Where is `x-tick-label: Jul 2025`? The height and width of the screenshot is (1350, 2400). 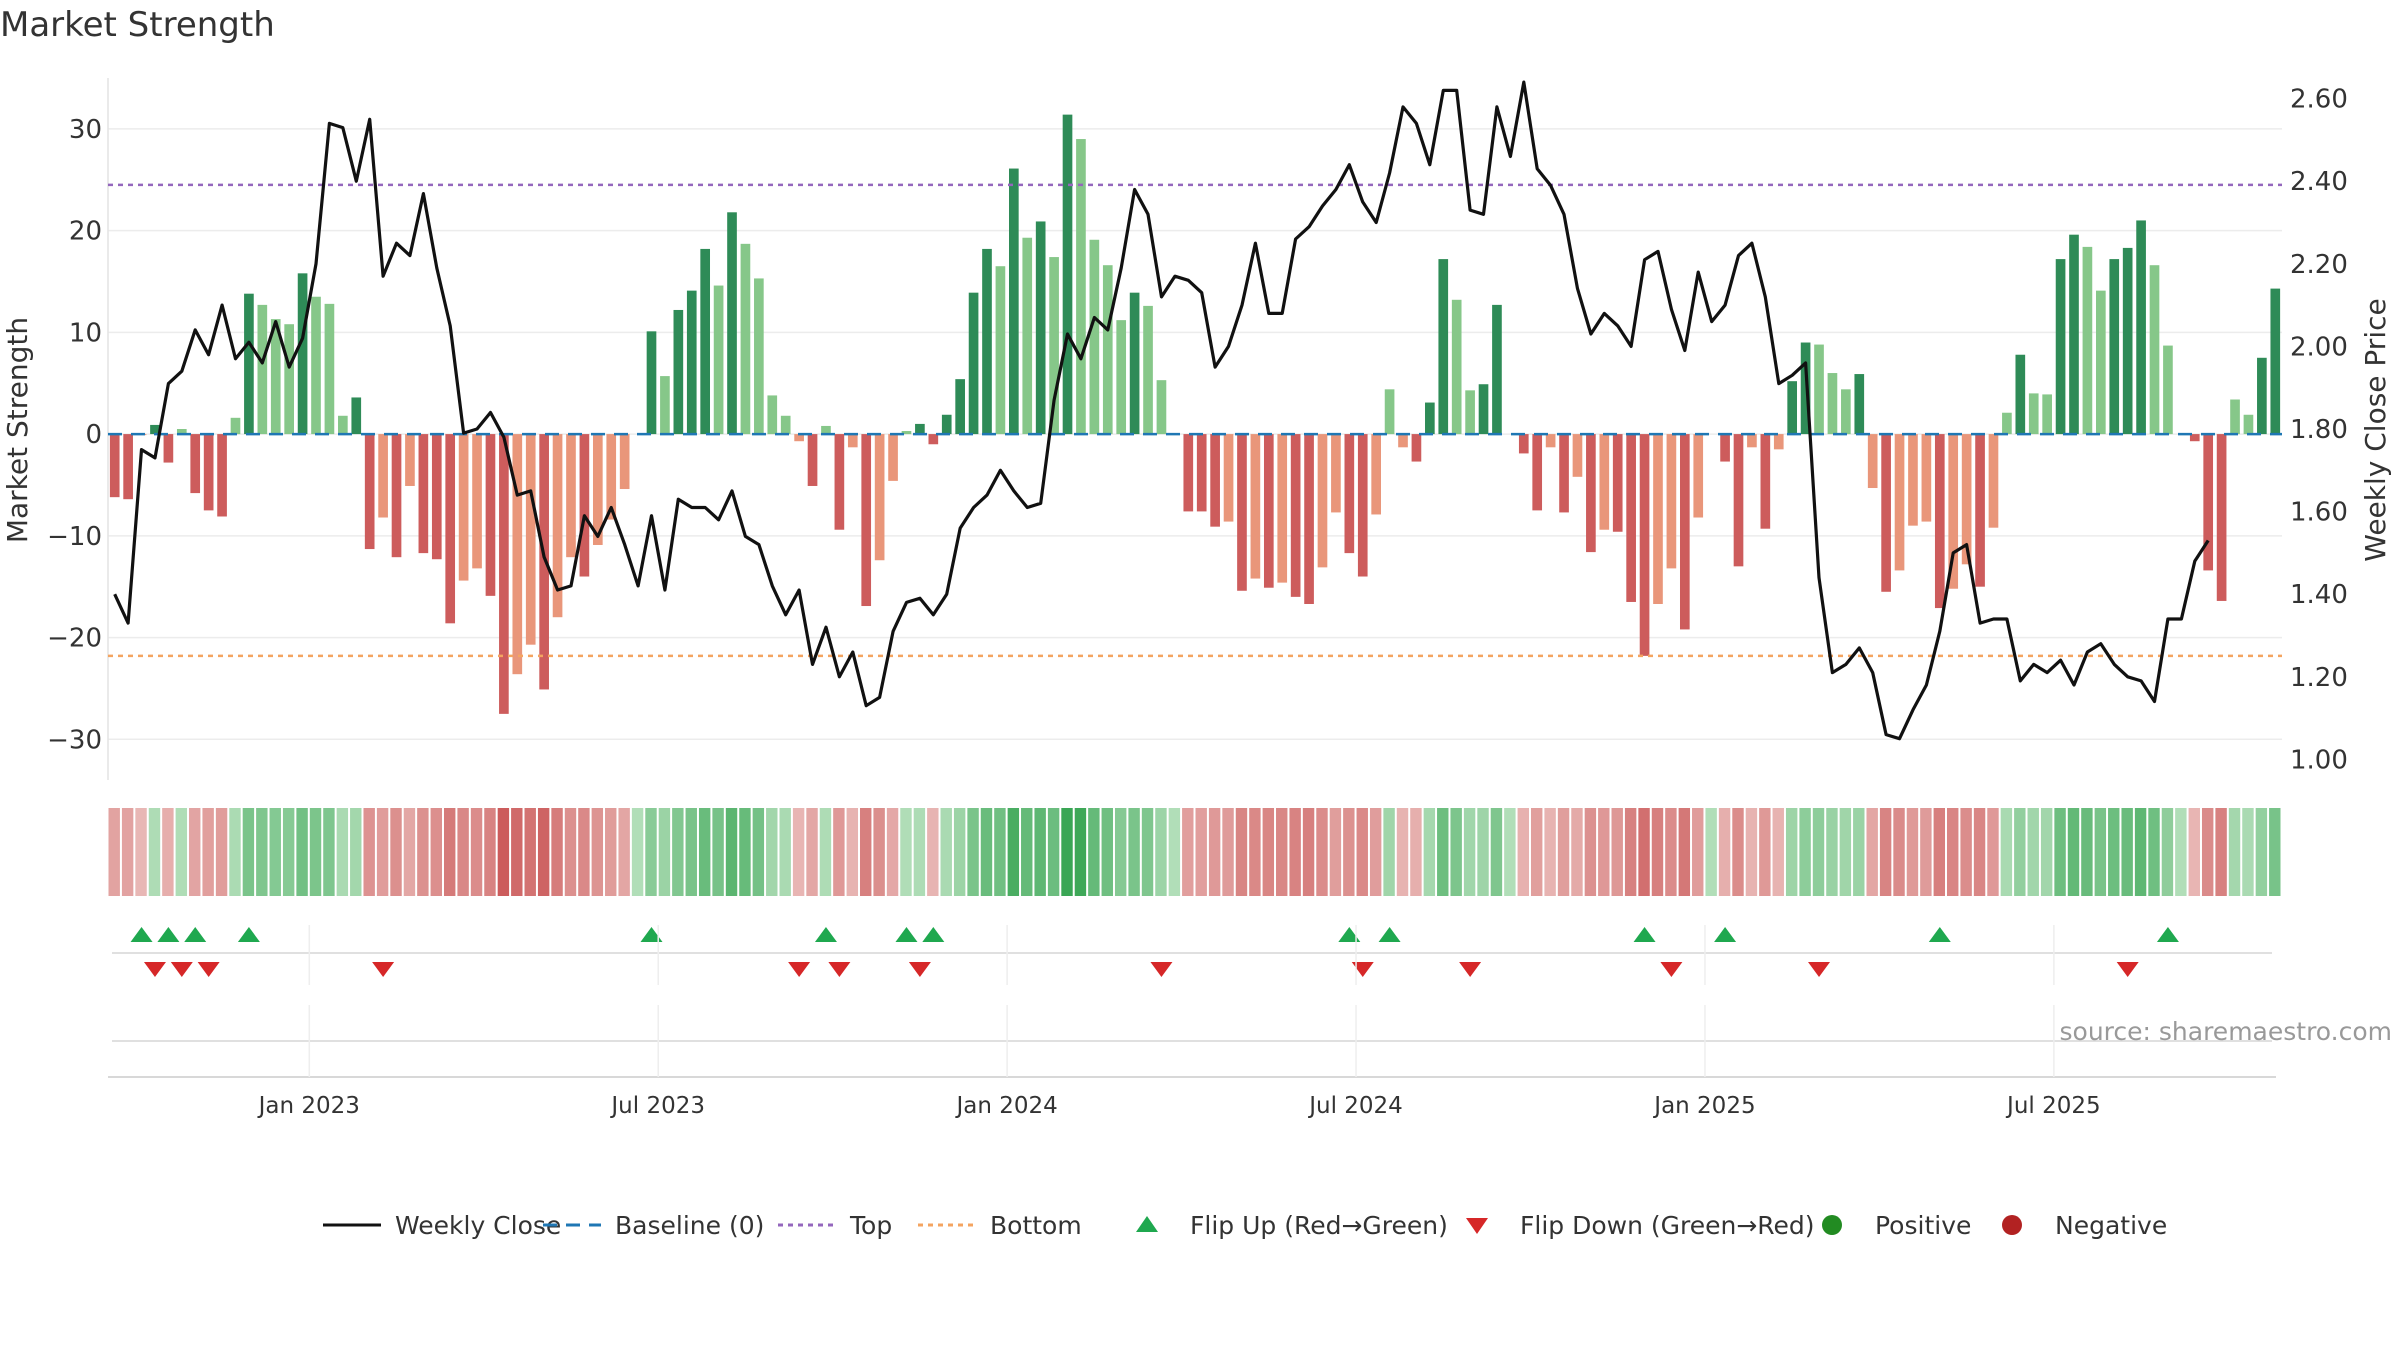
x-tick-label: Jul 2025 is located at coordinates (2053, 1106).